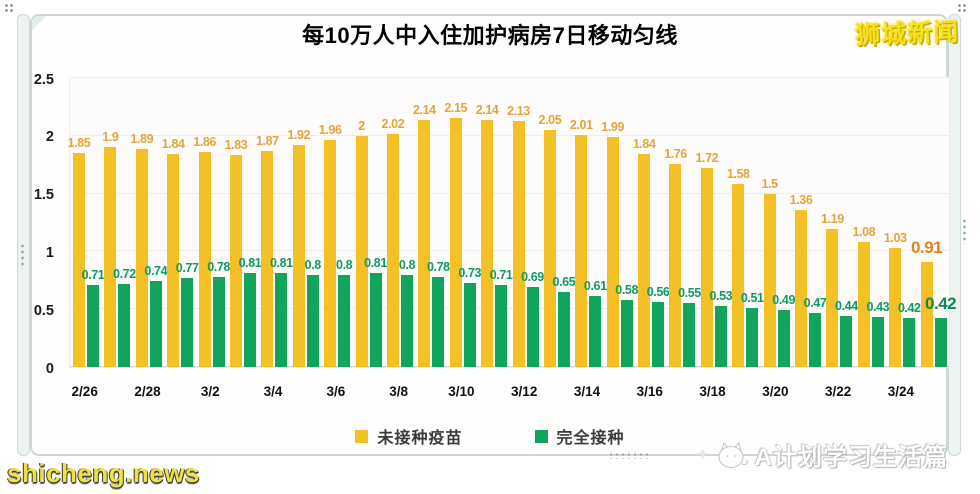 The width and height of the screenshot is (980, 494). What do you see at coordinates (689, 293) in the screenshot?
I see `bar-value-vaccinated: 0.55` at bounding box center [689, 293].